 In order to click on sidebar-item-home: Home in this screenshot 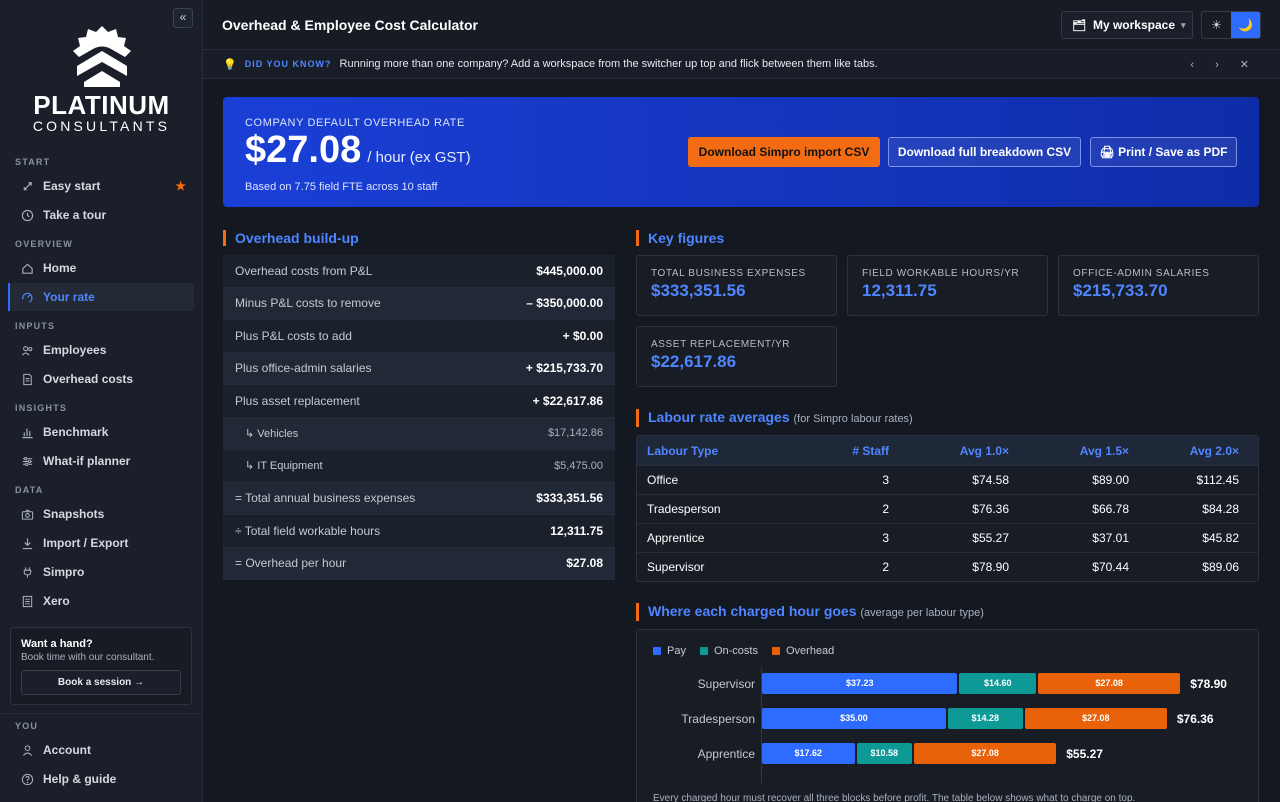, I will do `click(101, 268)`.